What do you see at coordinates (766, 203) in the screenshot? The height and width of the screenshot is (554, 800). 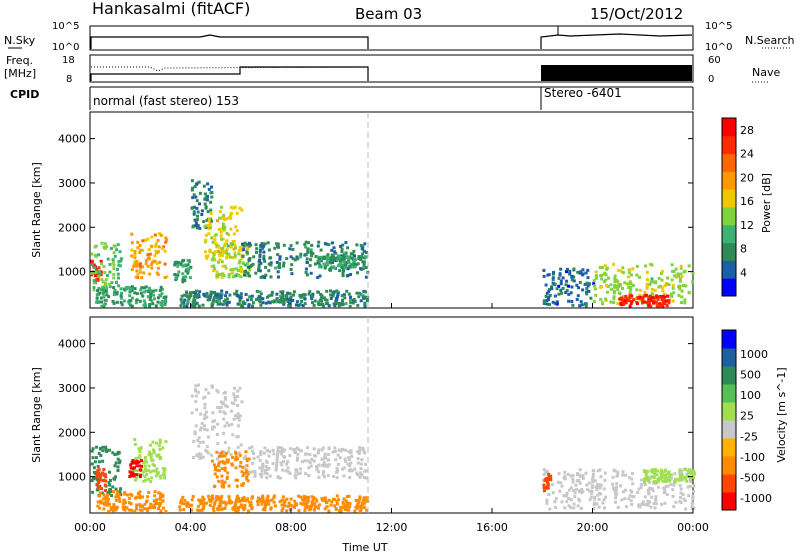 I see `power-colorbar-label: Power [dB]` at bounding box center [766, 203].